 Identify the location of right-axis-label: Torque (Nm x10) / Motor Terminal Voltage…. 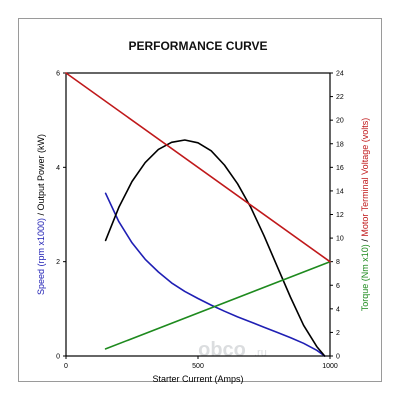
(365, 214).